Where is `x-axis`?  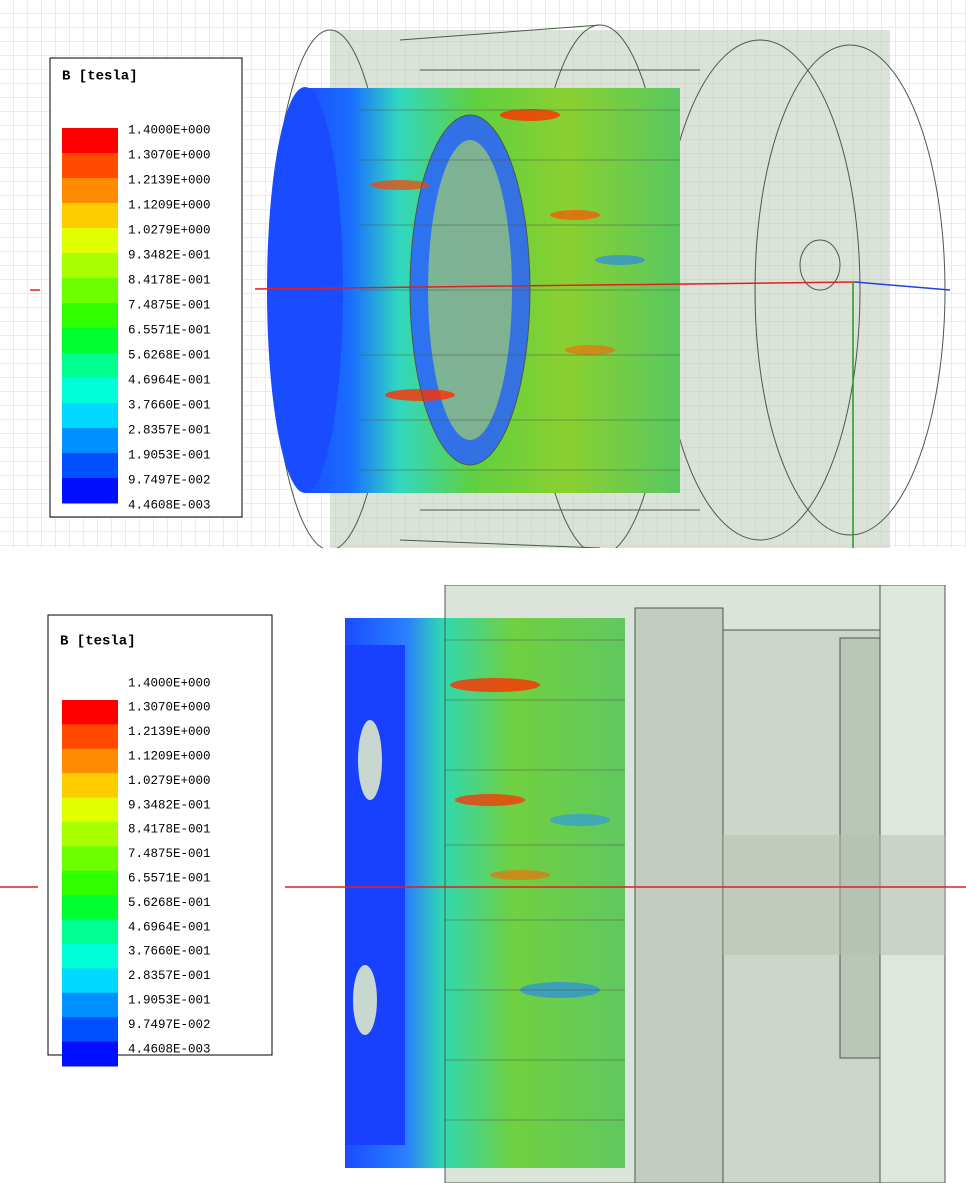
x-axis is located at coordinates (443, 286).